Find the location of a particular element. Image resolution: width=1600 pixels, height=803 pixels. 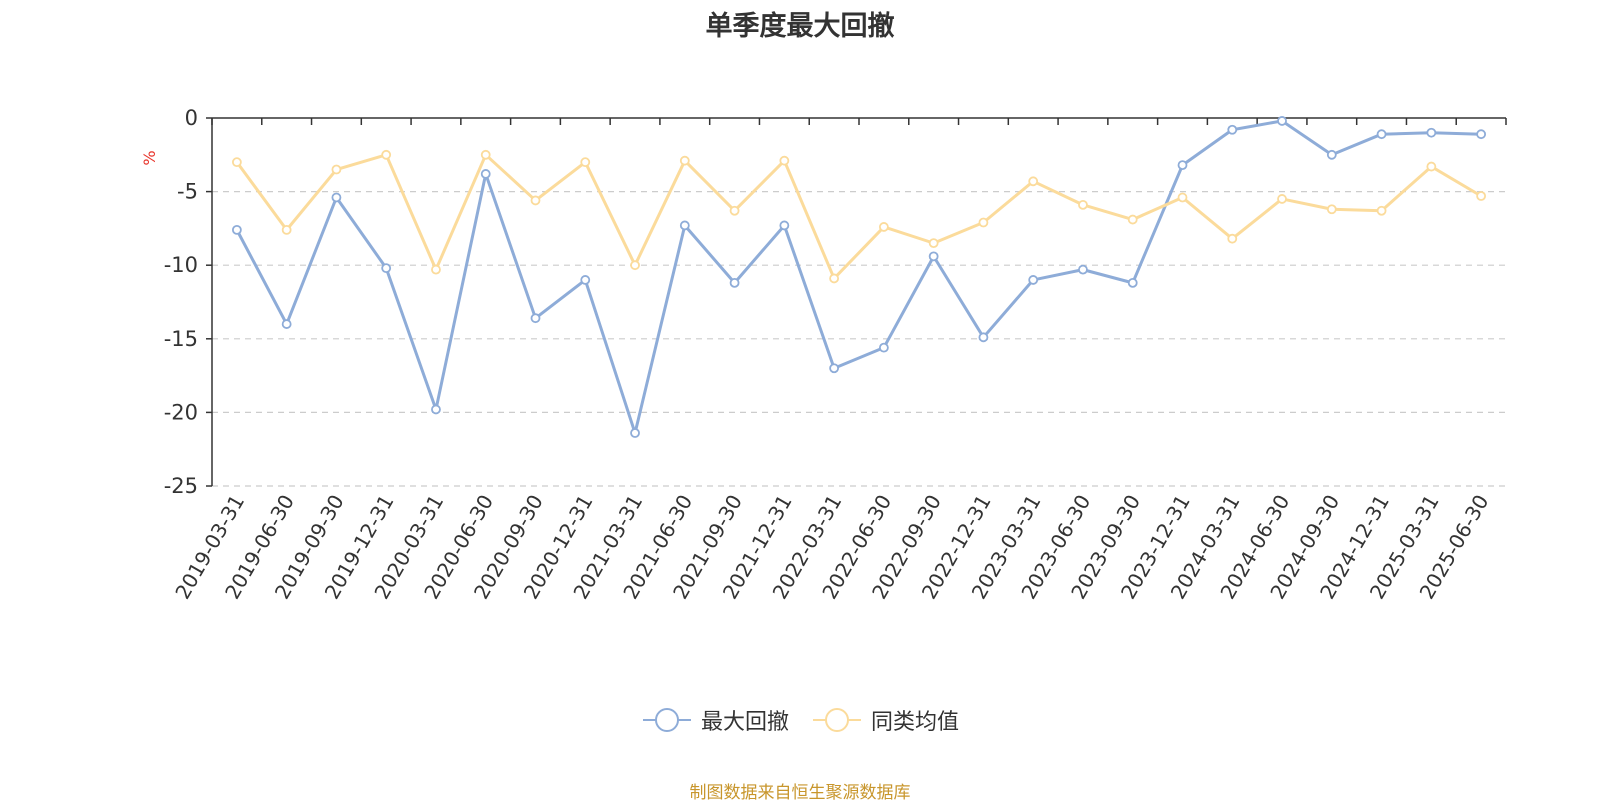

y-tick-label: -15 is located at coordinates (181, 339).